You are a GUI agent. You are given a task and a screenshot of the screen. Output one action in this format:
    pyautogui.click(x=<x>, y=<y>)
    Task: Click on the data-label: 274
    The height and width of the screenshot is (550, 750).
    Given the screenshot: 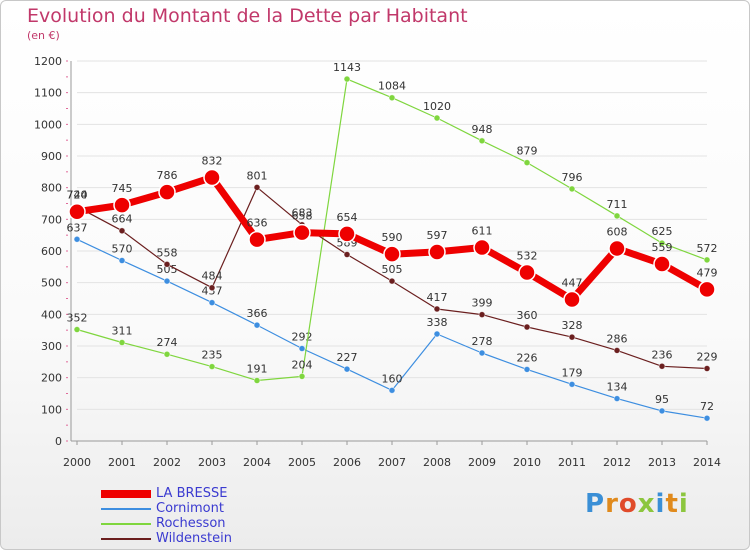 What is the action you would take?
    pyautogui.click(x=167, y=342)
    